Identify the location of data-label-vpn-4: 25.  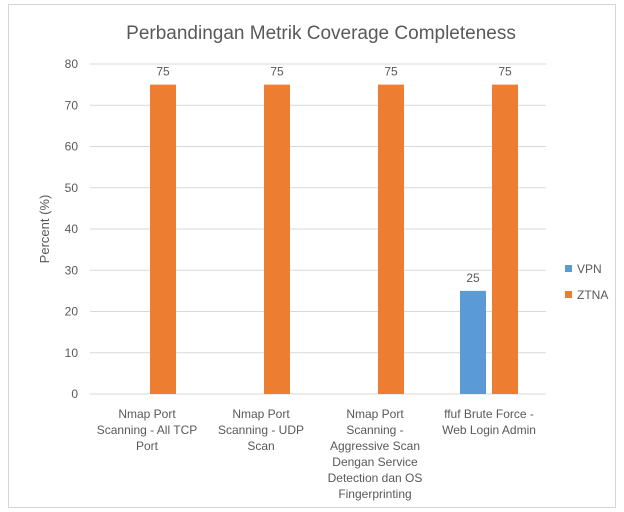
(473, 278).